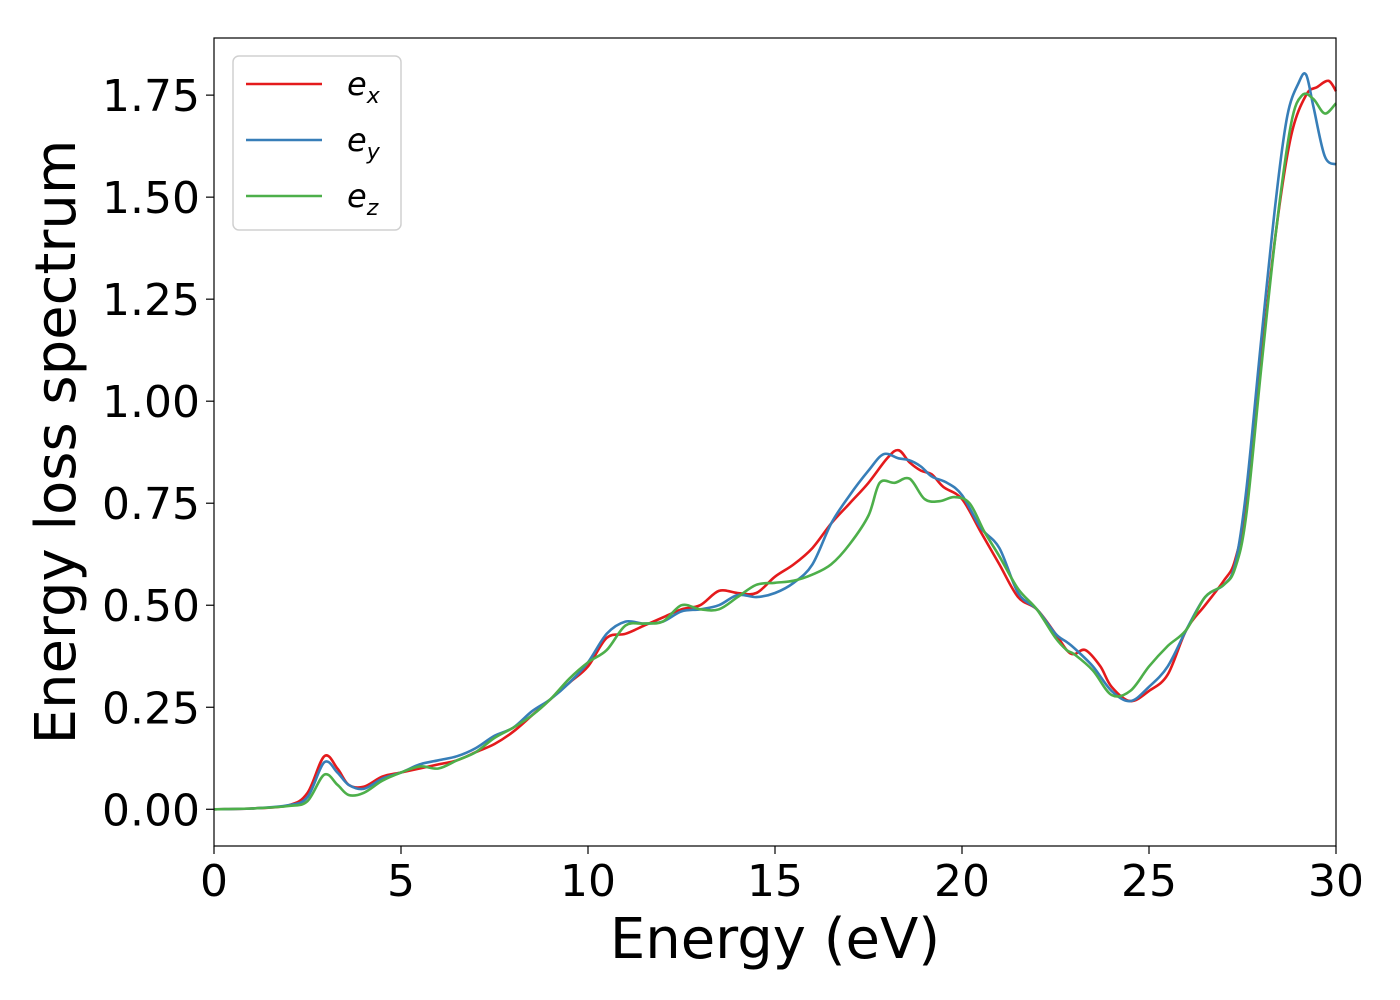  Describe the element at coordinates (313, 143) in the screenshot. I see `legend-items: ex ey ez` at that location.